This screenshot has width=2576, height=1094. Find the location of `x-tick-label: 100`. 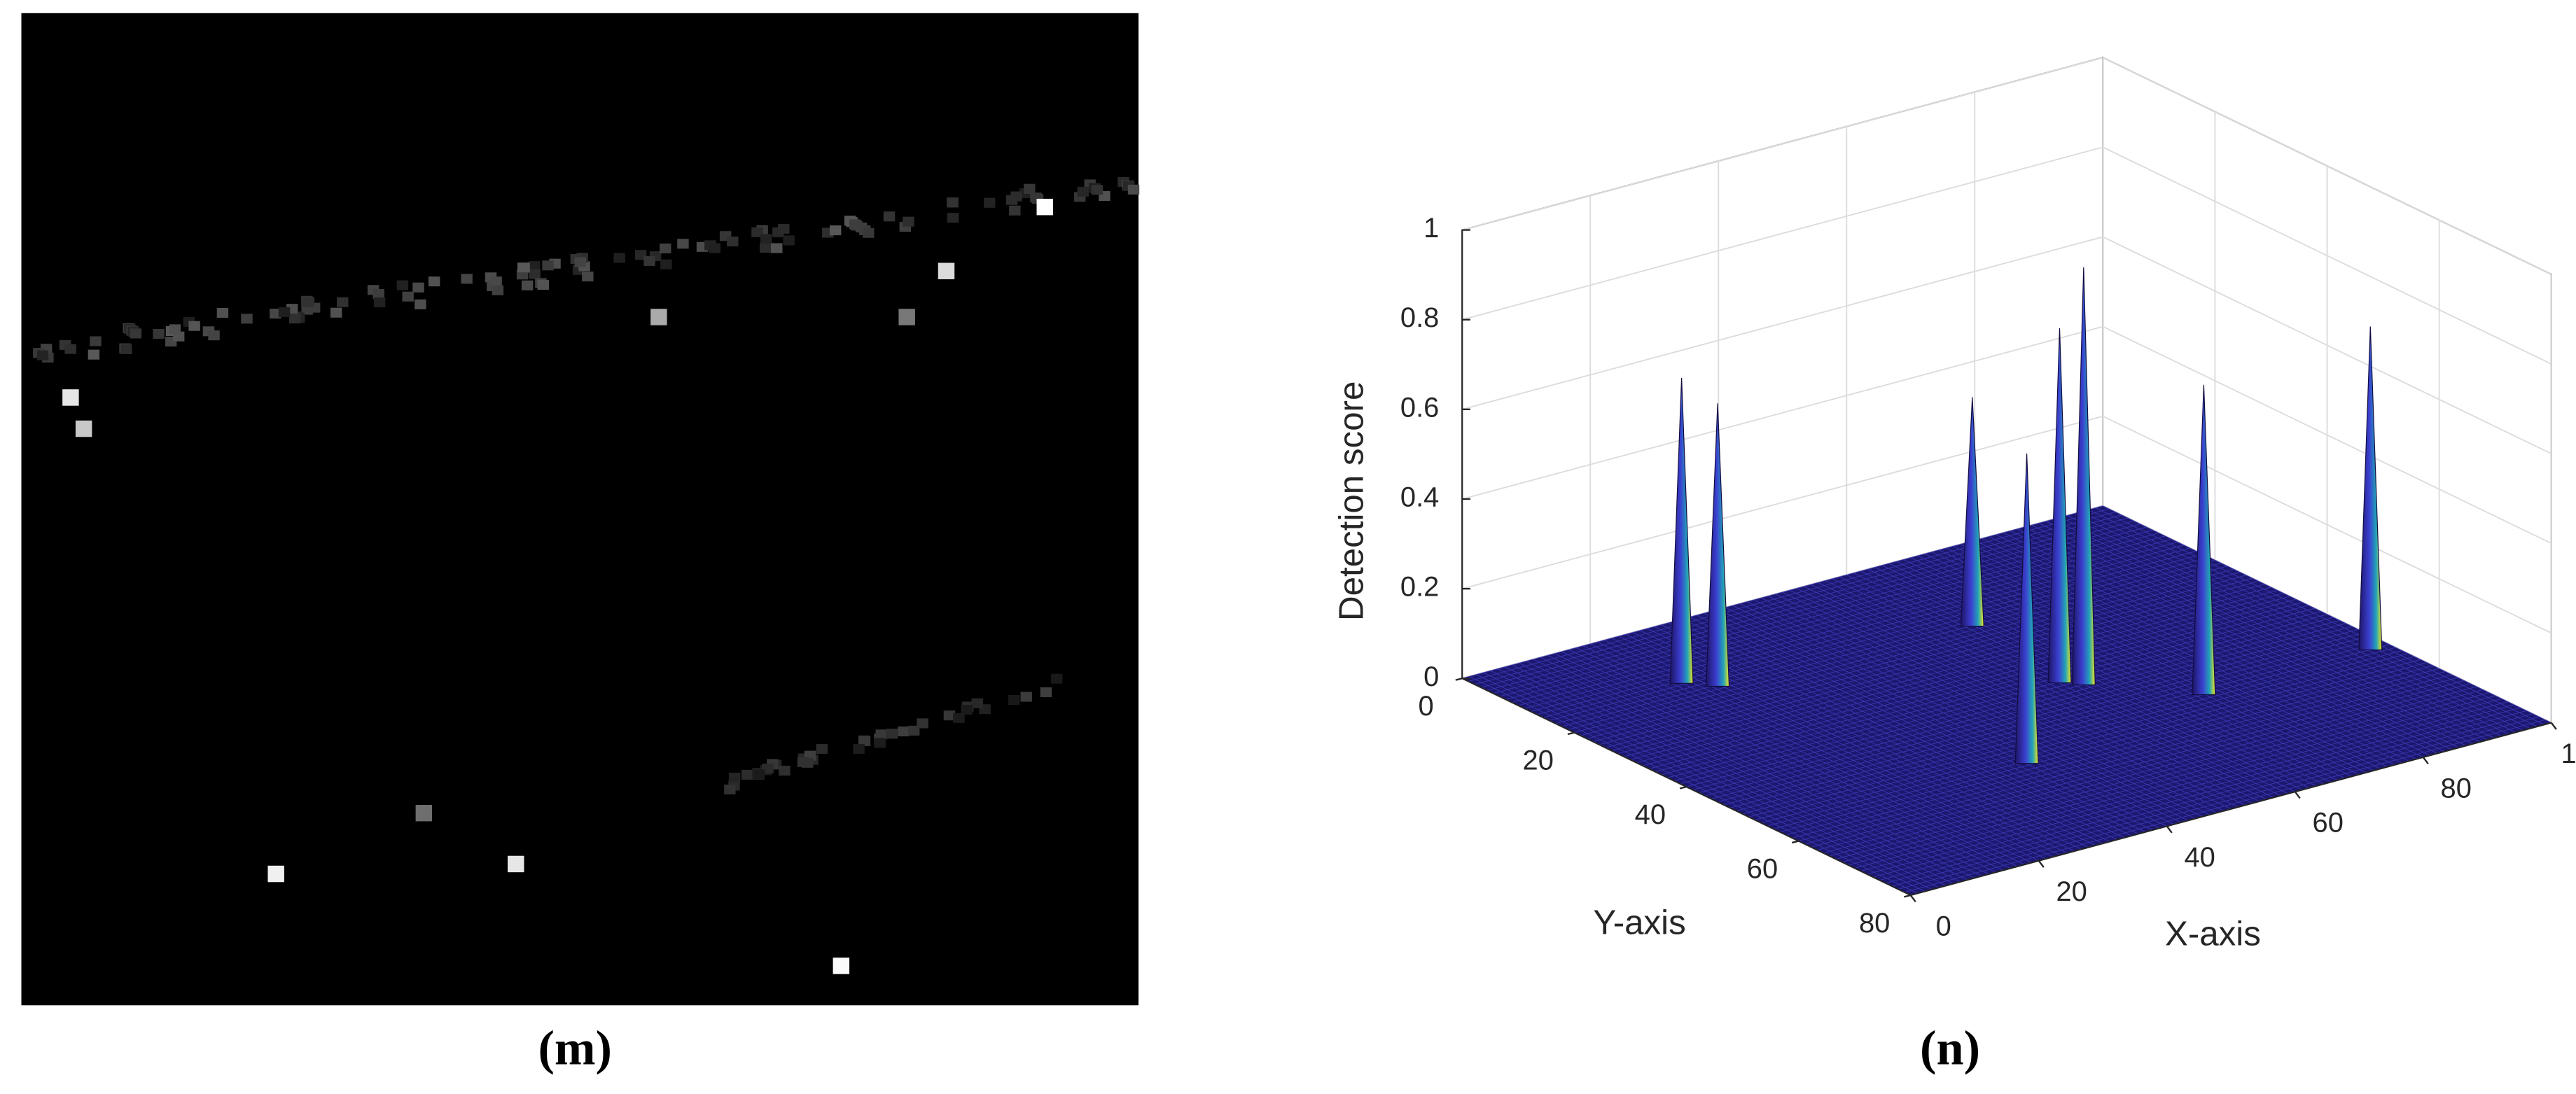

x-tick-label: 100 is located at coordinates (2568, 753).